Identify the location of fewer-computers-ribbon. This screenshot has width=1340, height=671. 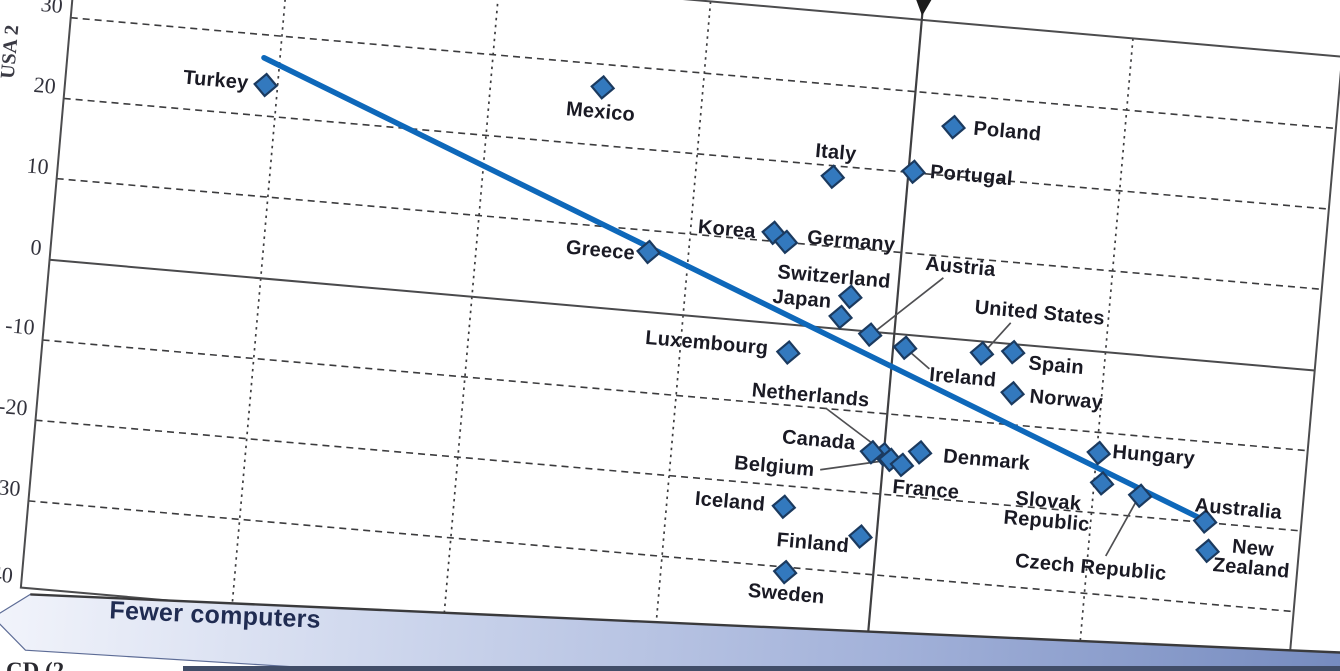
(670, 632).